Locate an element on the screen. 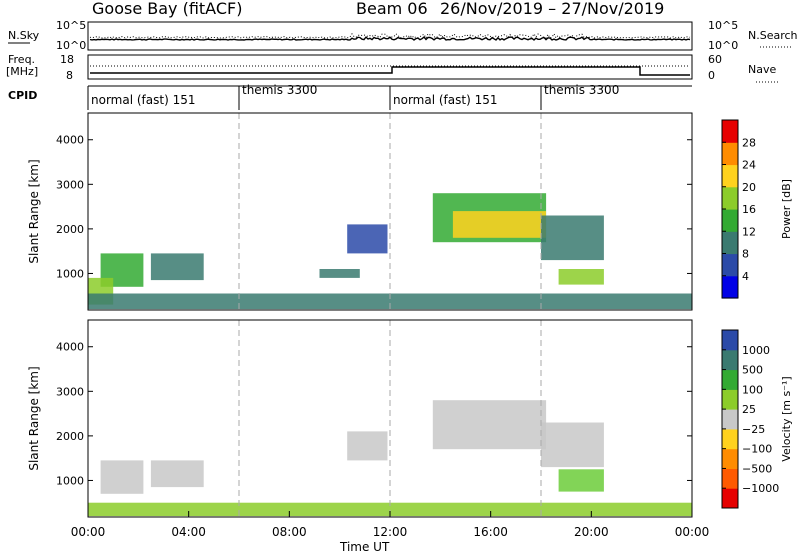 This screenshot has width=800, height=558. noise-sky-trace is located at coordinates (390, 38).